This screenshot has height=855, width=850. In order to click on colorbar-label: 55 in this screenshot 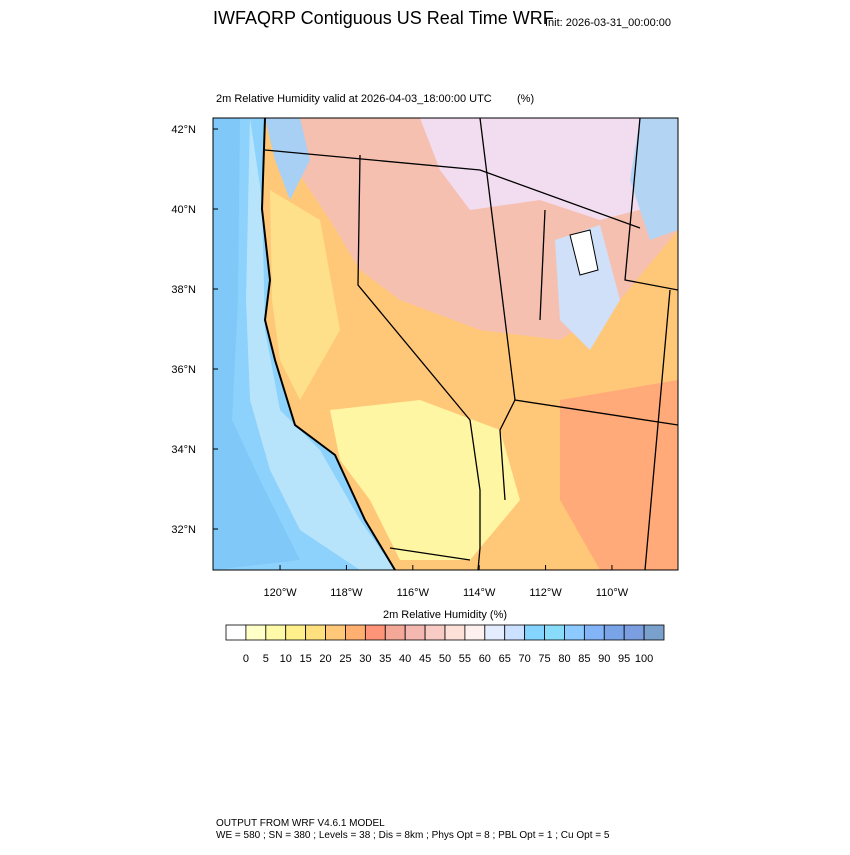, I will do `click(465, 659)`.